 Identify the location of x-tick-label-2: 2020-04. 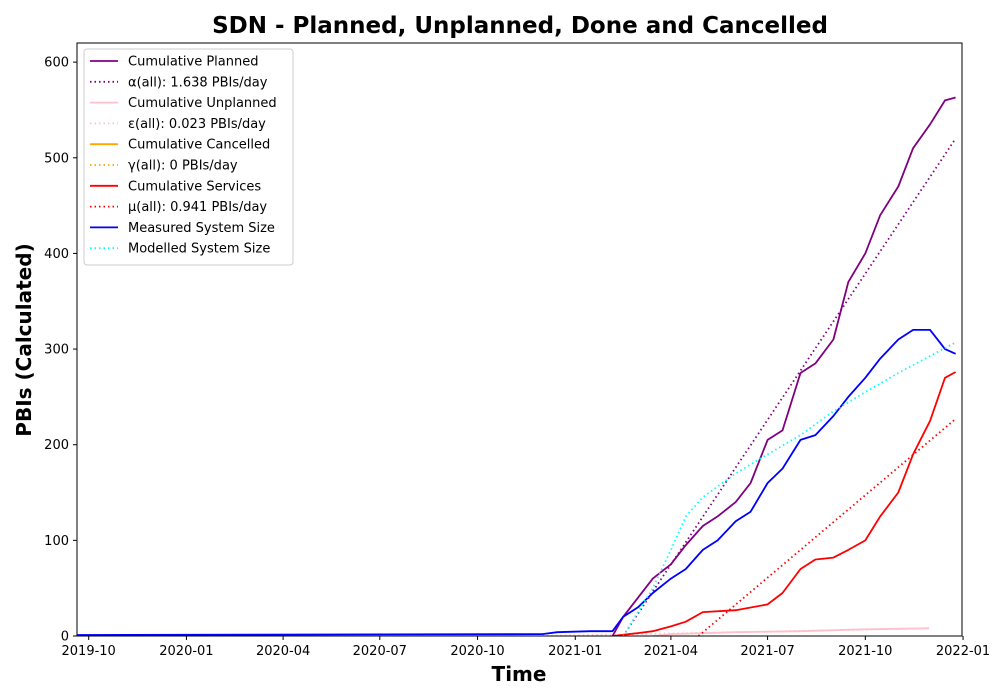
(283, 651).